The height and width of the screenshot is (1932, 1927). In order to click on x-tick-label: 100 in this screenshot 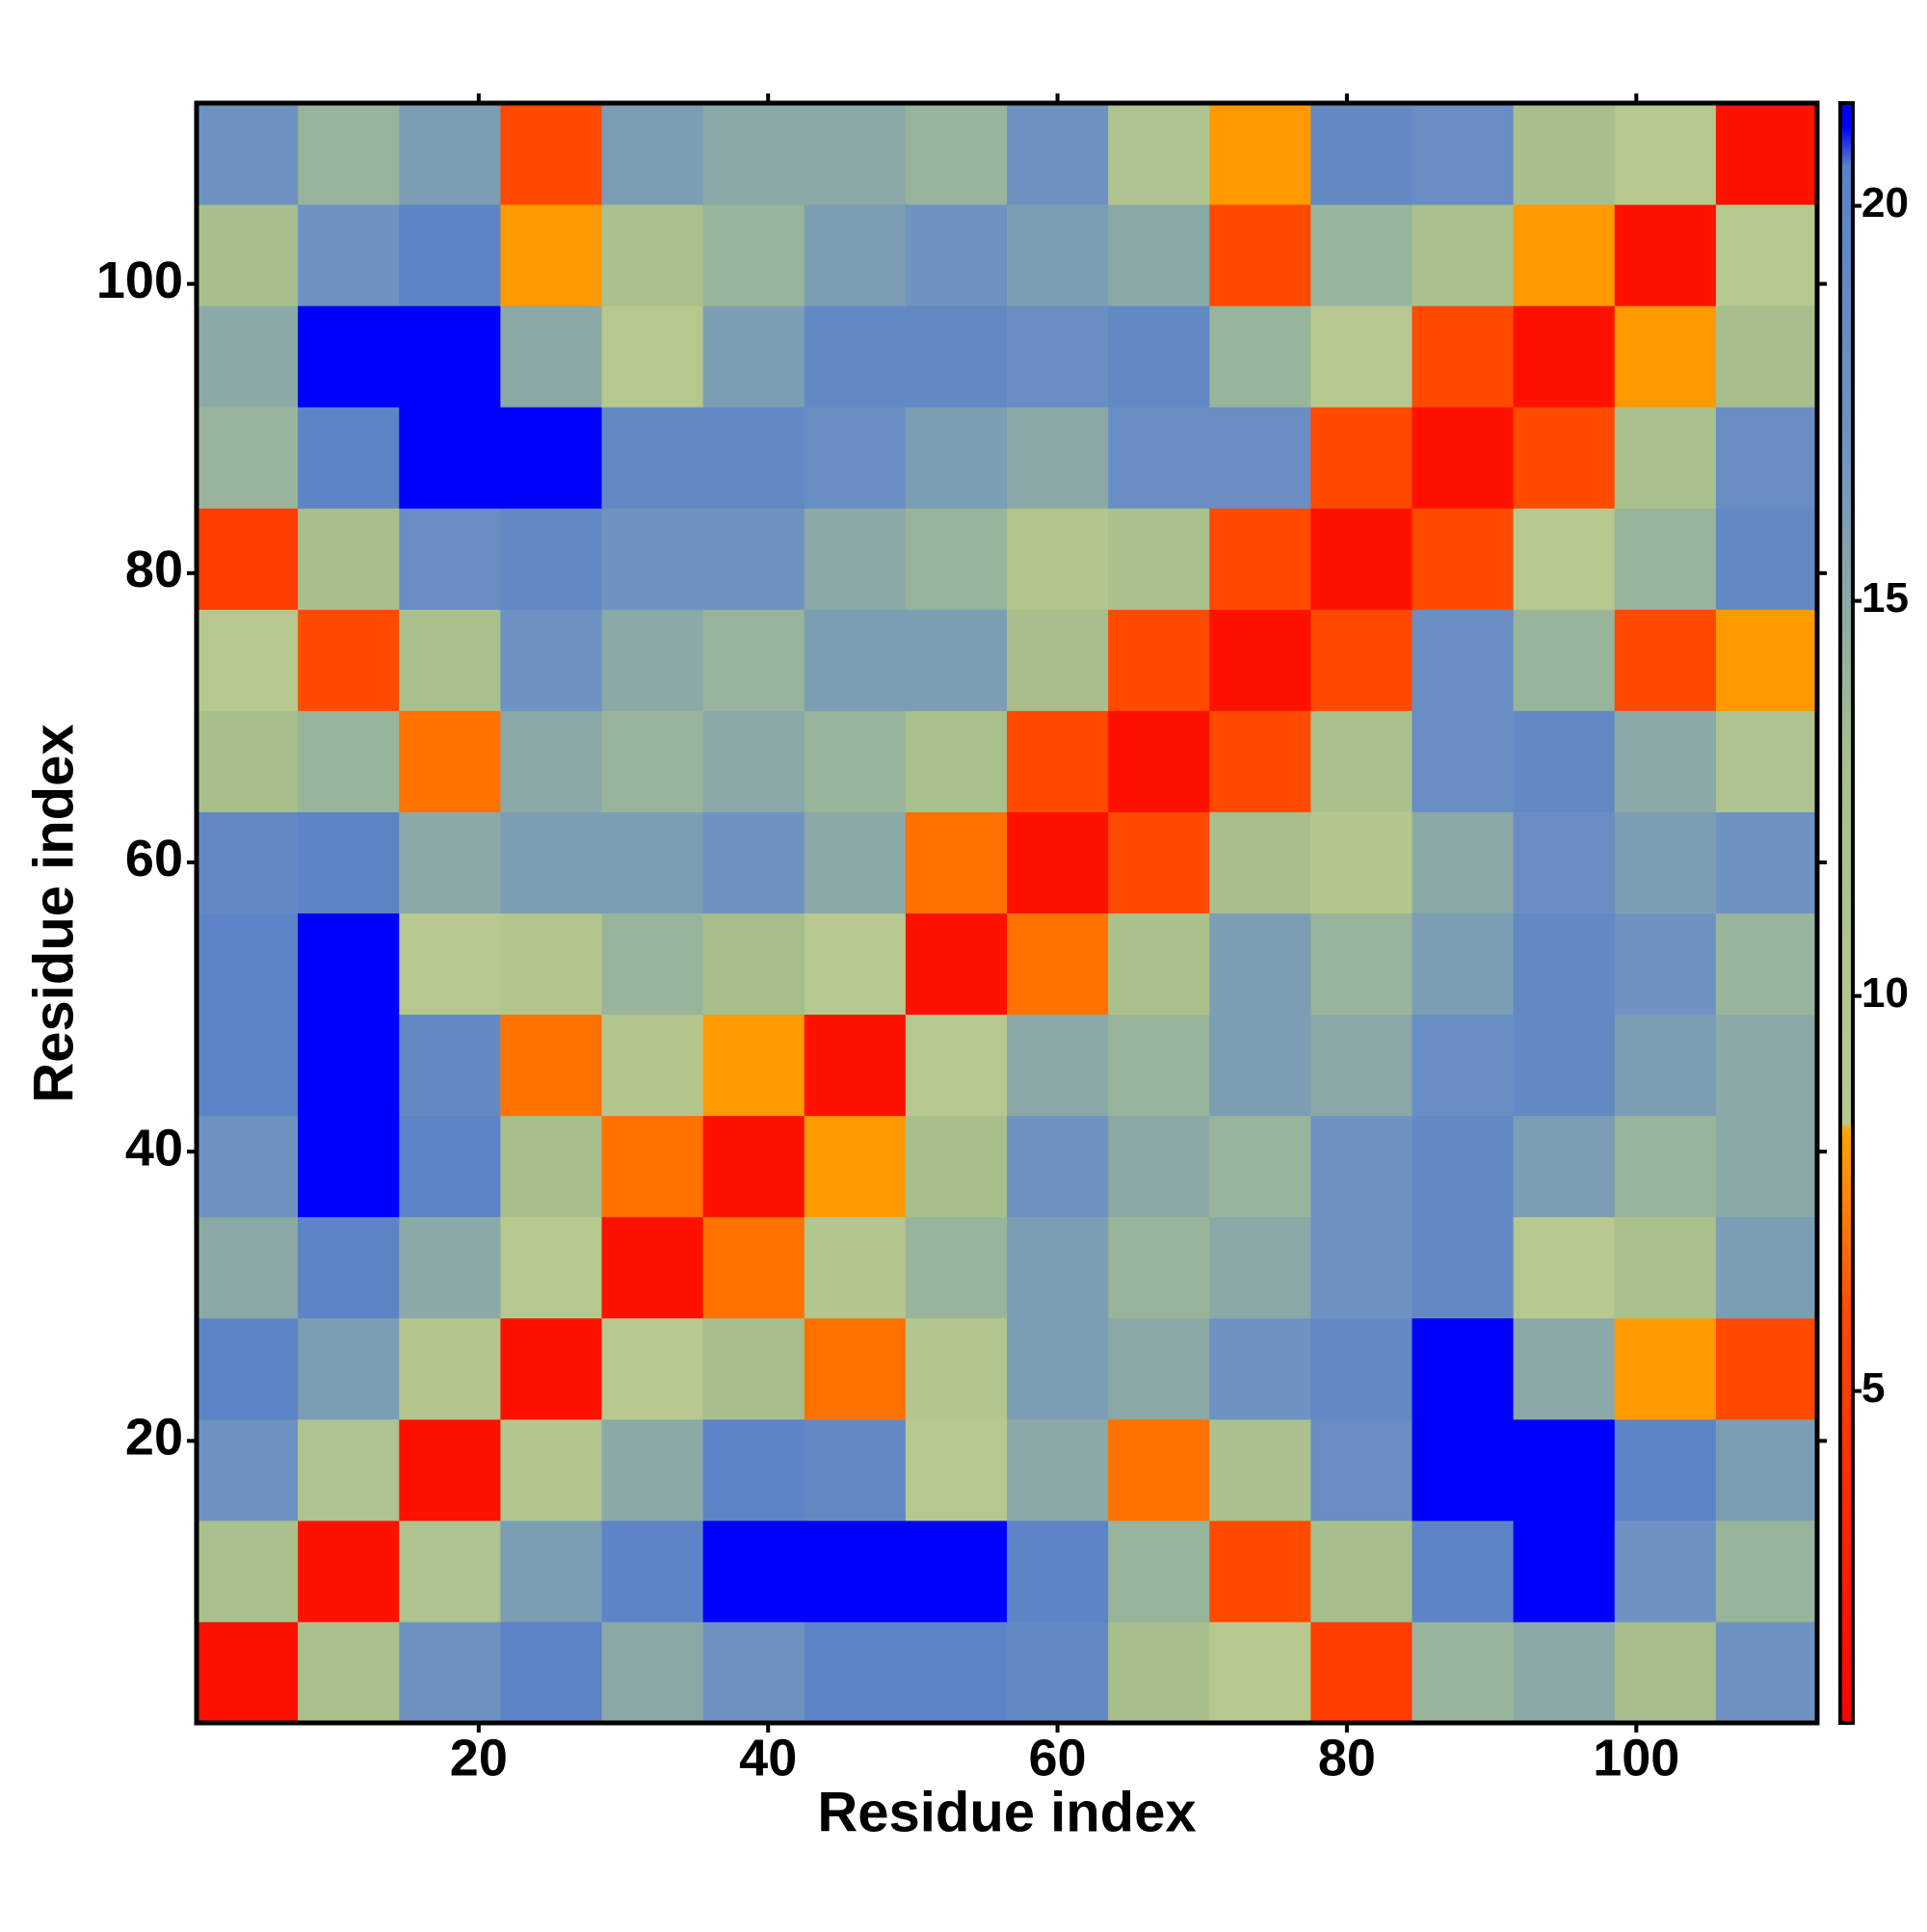, I will do `click(1636, 1757)`.